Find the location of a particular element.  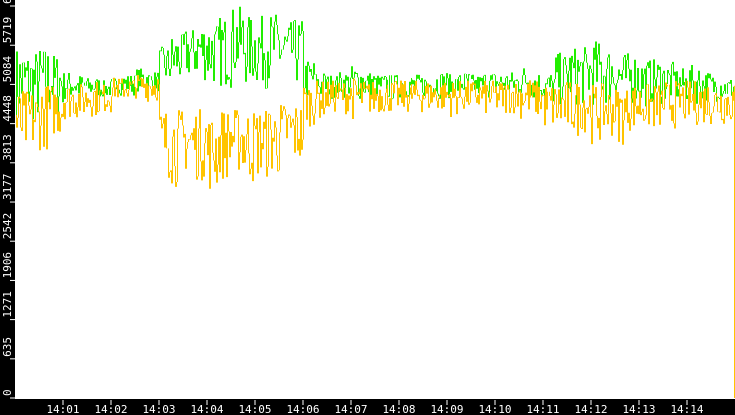

y-tick-label: 6355 is located at coordinates (7, 2).